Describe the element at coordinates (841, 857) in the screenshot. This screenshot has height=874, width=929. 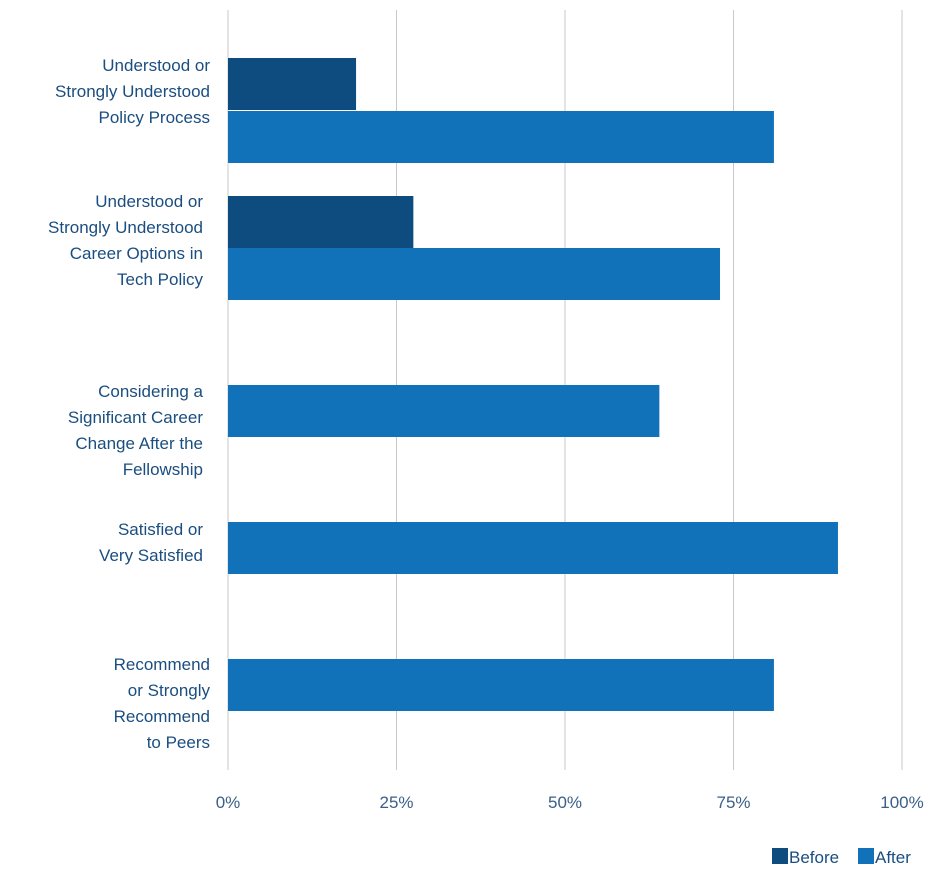
I see `legend: Before After` at that location.